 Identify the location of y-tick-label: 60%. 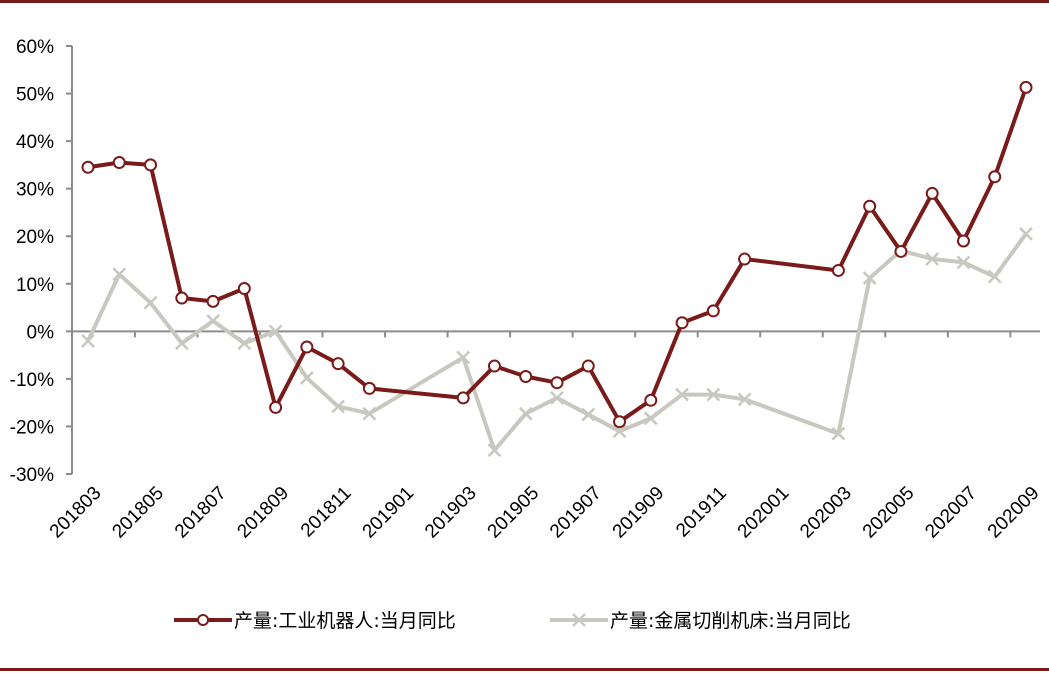
(35, 47).